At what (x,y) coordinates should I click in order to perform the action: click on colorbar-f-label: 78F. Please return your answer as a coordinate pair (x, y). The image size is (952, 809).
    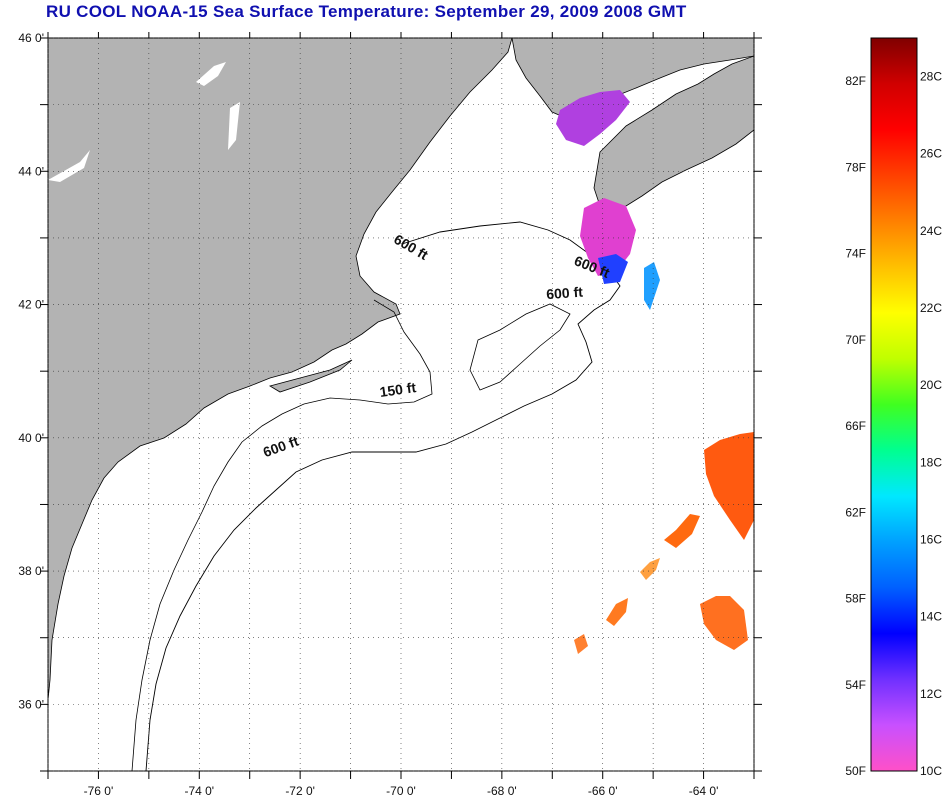
    Looking at the image, I should click on (855, 167).